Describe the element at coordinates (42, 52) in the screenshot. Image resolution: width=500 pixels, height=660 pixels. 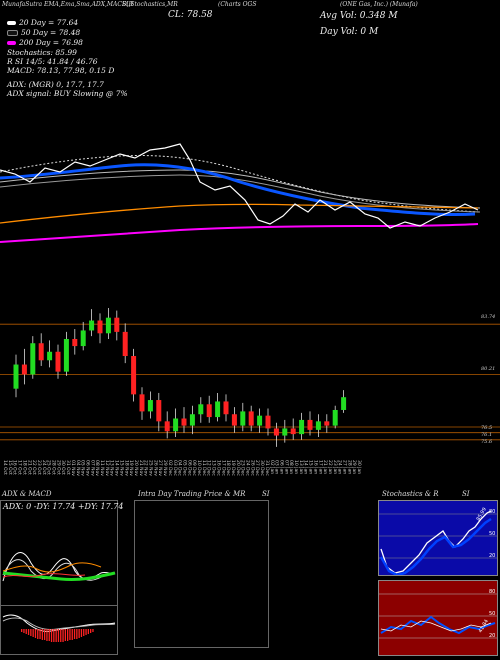
I see `legend-stochastics: Stochastics: 85.99` at that location.